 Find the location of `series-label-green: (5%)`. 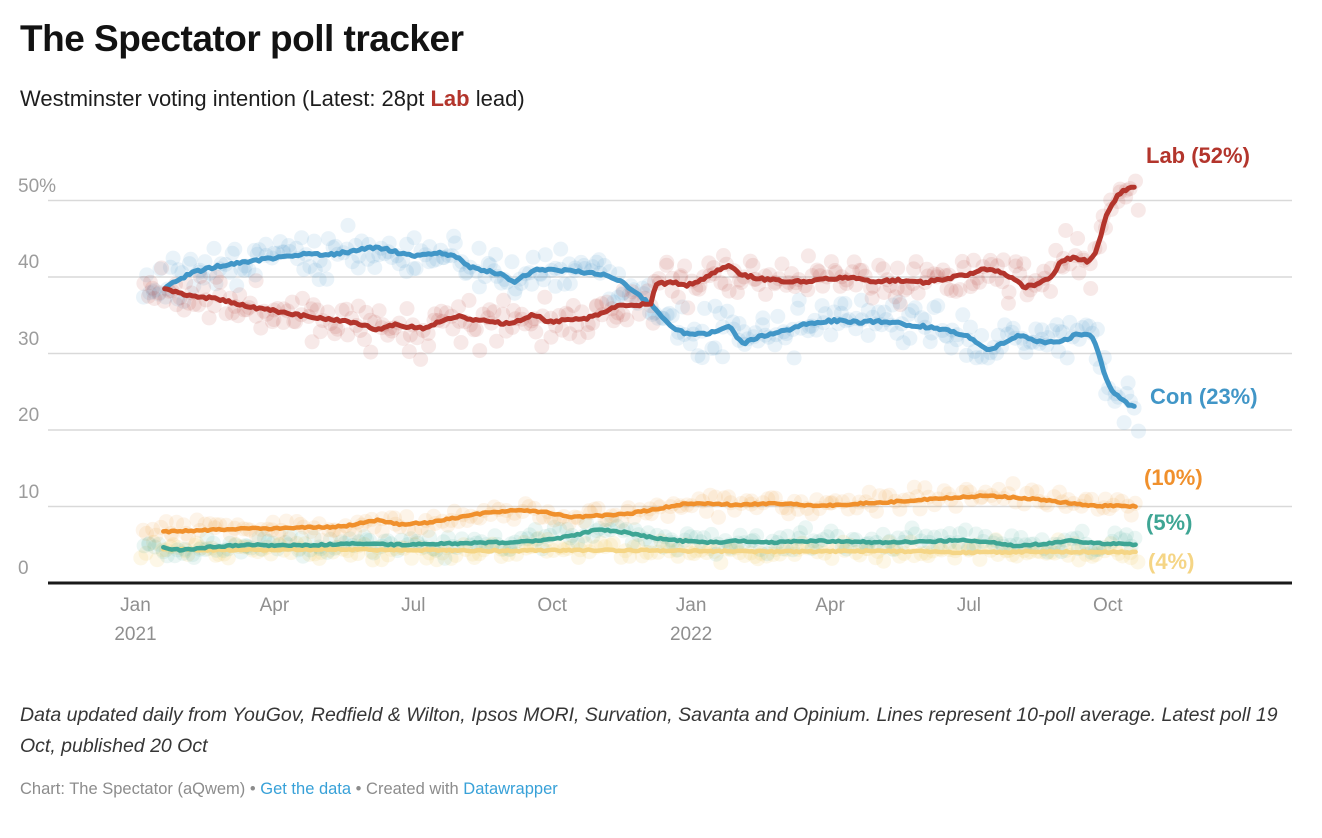

series-label-green: (5%) is located at coordinates (1169, 522).